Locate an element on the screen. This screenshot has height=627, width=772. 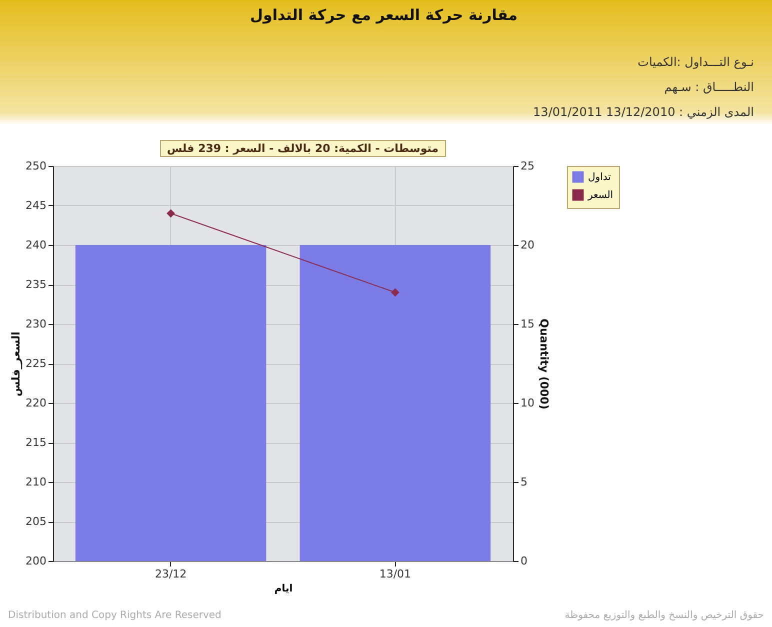
y-tick-label: 230 is located at coordinates (36, 324).